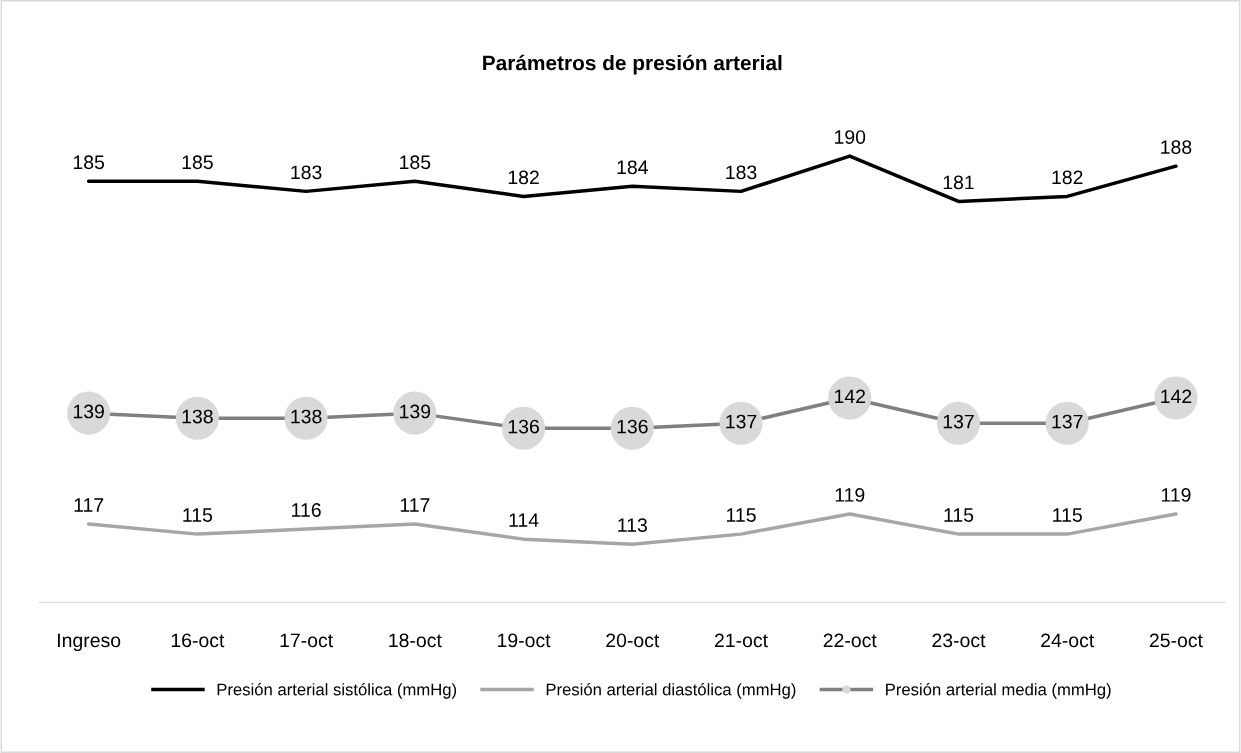 This screenshot has height=753, width=1241. What do you see at coordinates (524, 520) in the screenshot?
I see `data-label: 114` at bounding box center [524, 520].